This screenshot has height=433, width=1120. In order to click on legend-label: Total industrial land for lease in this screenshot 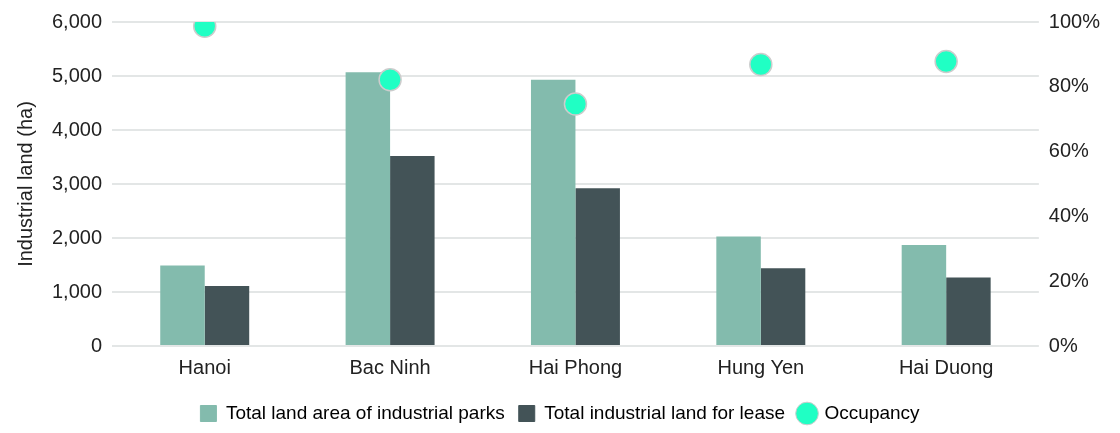, I will do `click(665, 412)`.